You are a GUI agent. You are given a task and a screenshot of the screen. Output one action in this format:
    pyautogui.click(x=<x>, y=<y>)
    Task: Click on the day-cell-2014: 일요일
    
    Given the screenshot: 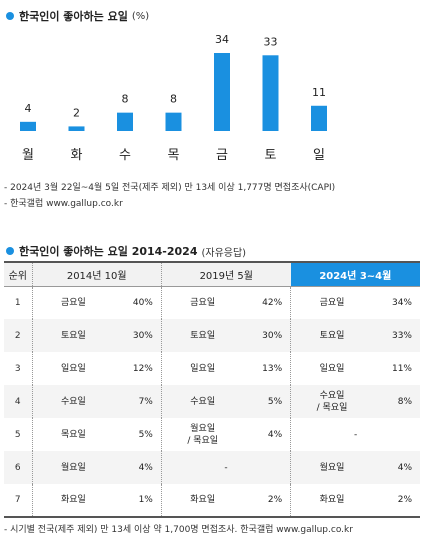 What is the action you would take?
    pyautogui.click(x=69, y=368)
    